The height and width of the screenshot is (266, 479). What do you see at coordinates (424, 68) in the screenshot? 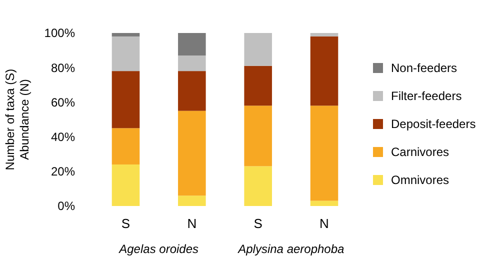
I see `legend-label: Non-feeders` at bounding box center [424, 68].